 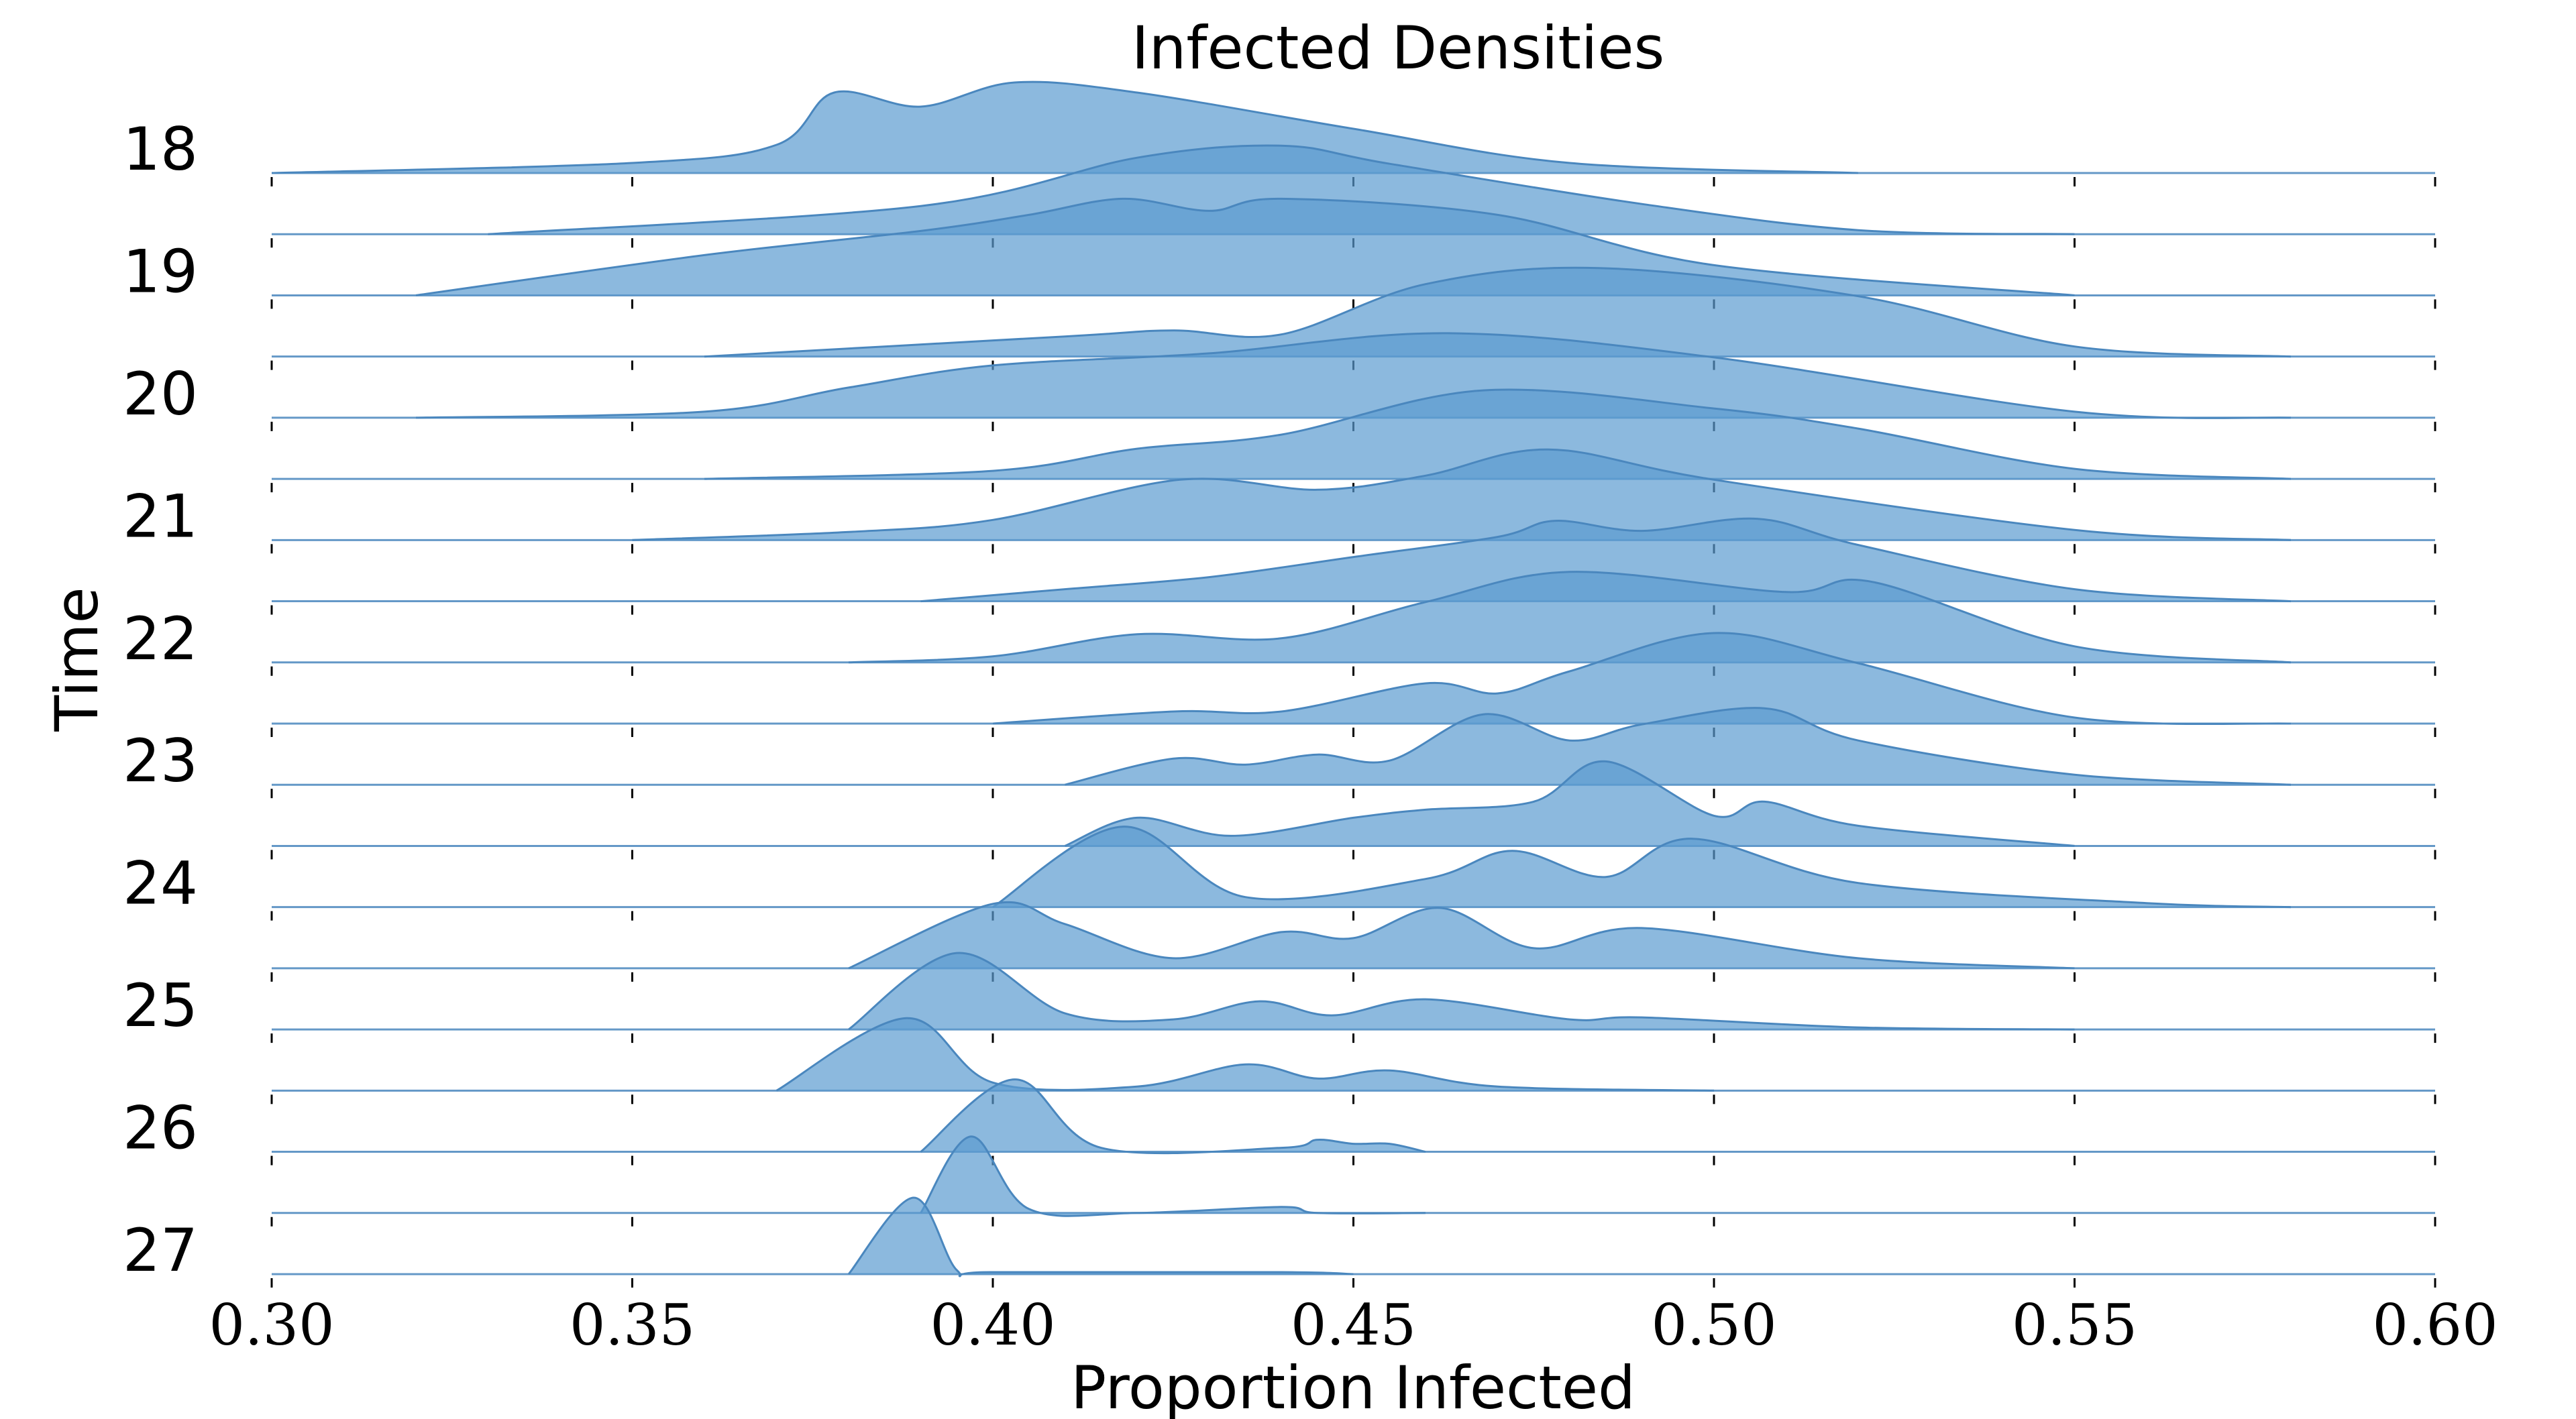 I want to click on ridge-25.5, so click(x=1353, y=1060).